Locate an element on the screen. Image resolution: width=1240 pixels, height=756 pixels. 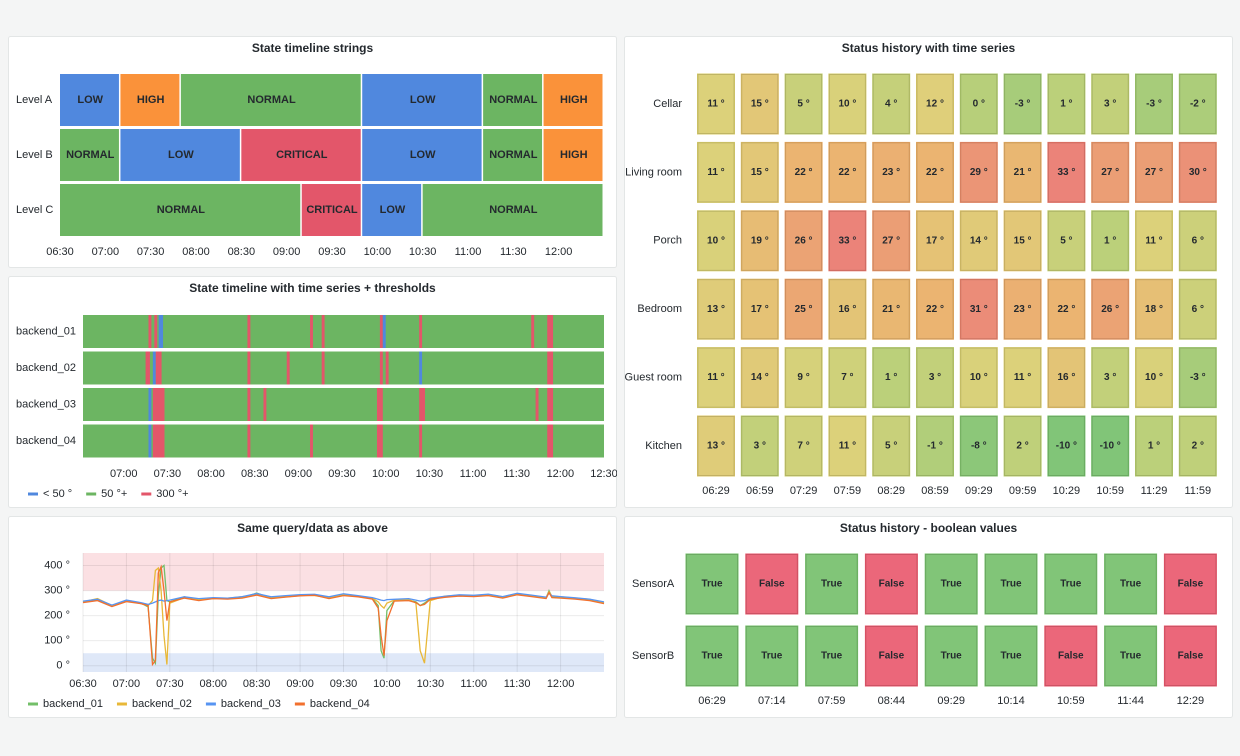
row-label: Kitchen is located at coordinates (663, 446).